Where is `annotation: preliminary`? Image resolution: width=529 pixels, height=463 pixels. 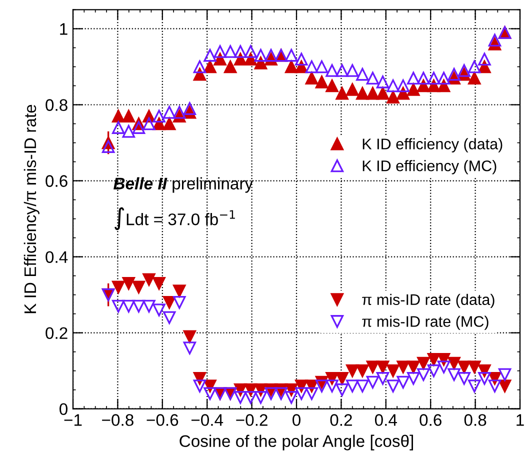 annotation: preliminary is located at coordinates (213, 185).